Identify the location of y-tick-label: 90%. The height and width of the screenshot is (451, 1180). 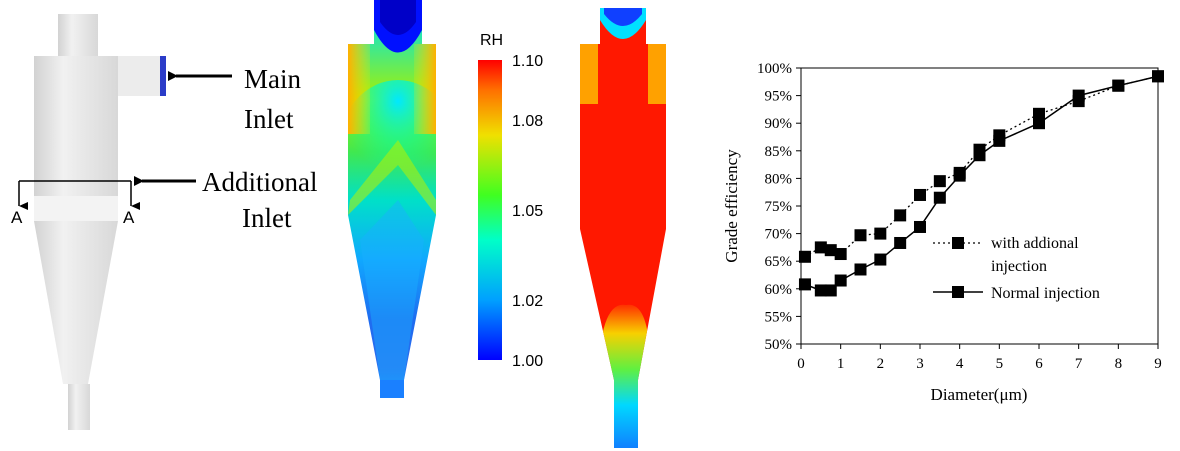
(779, 124).